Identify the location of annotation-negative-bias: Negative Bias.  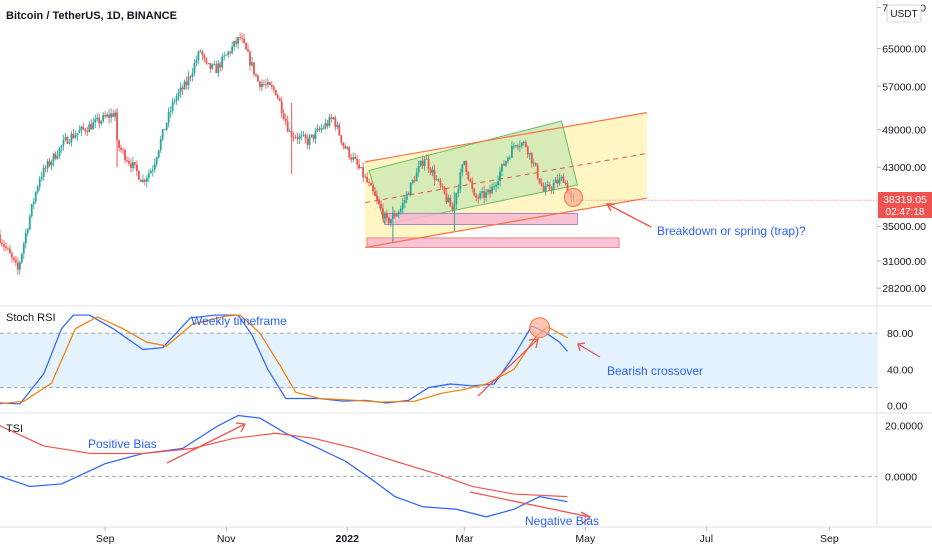
(562, 521).